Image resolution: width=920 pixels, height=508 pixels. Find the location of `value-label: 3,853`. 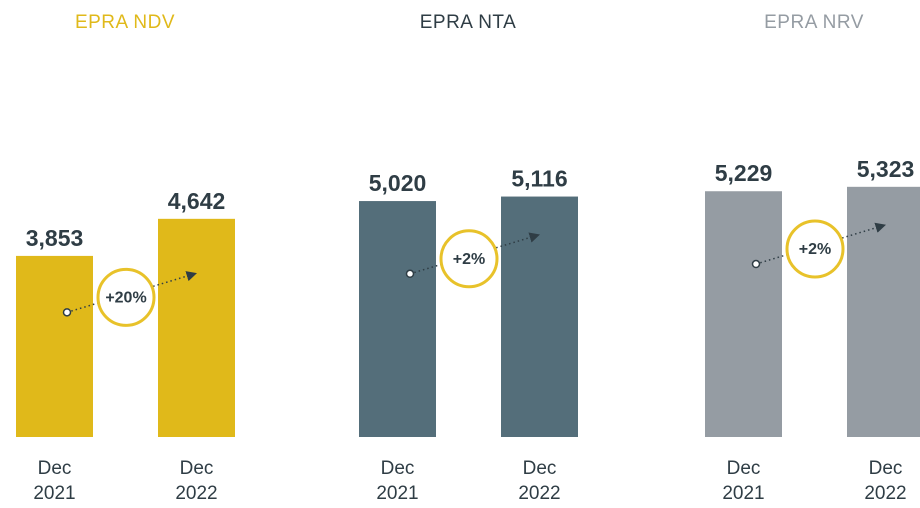

value-label: 3,853 is located at coordinates (55, 238).